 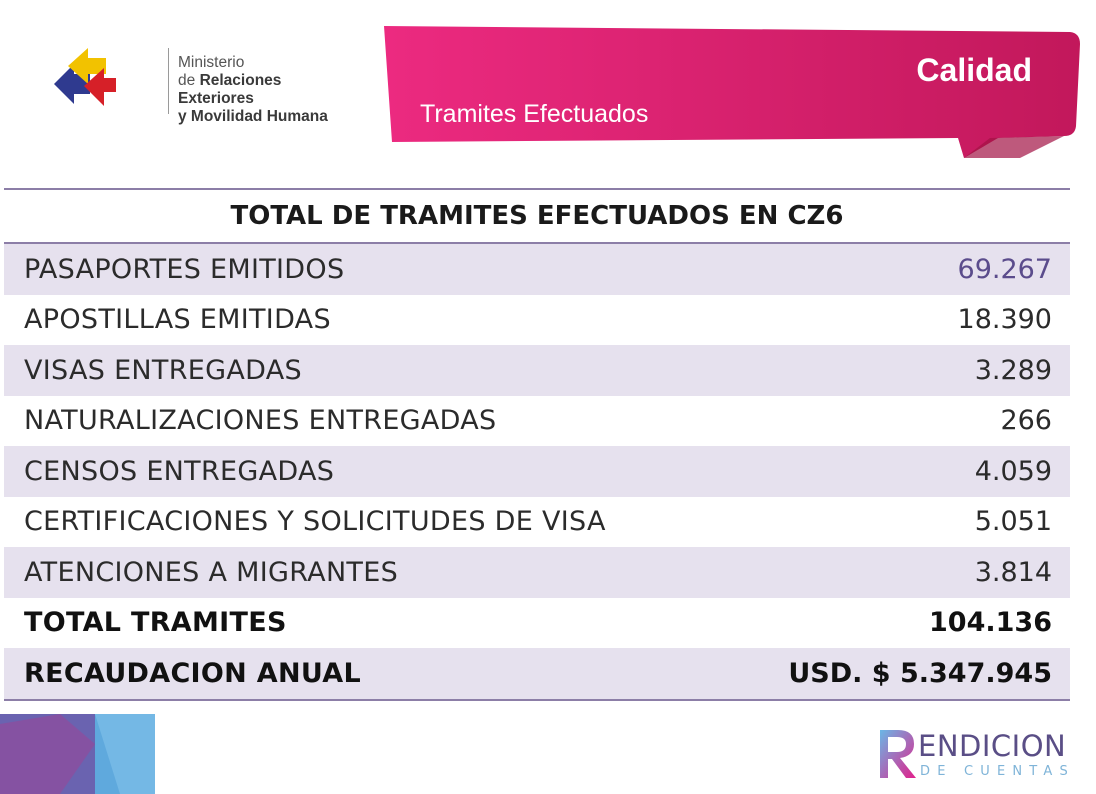 I want to click on banner-shape, so click(x=732, y=92).